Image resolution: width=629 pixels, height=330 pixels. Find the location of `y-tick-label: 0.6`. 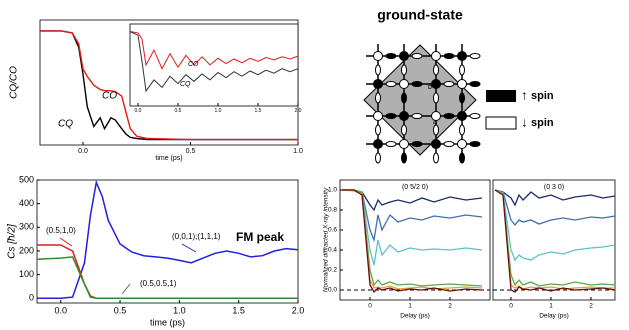

y-tick-label: 0.6 is located at coordinates (332, 230).